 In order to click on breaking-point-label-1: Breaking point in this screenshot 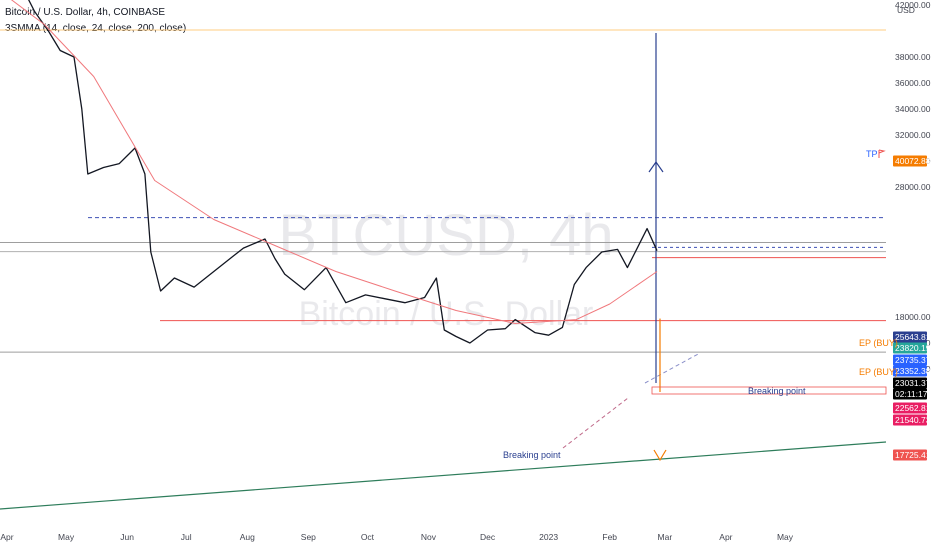, I will do `click(777, 391)`.